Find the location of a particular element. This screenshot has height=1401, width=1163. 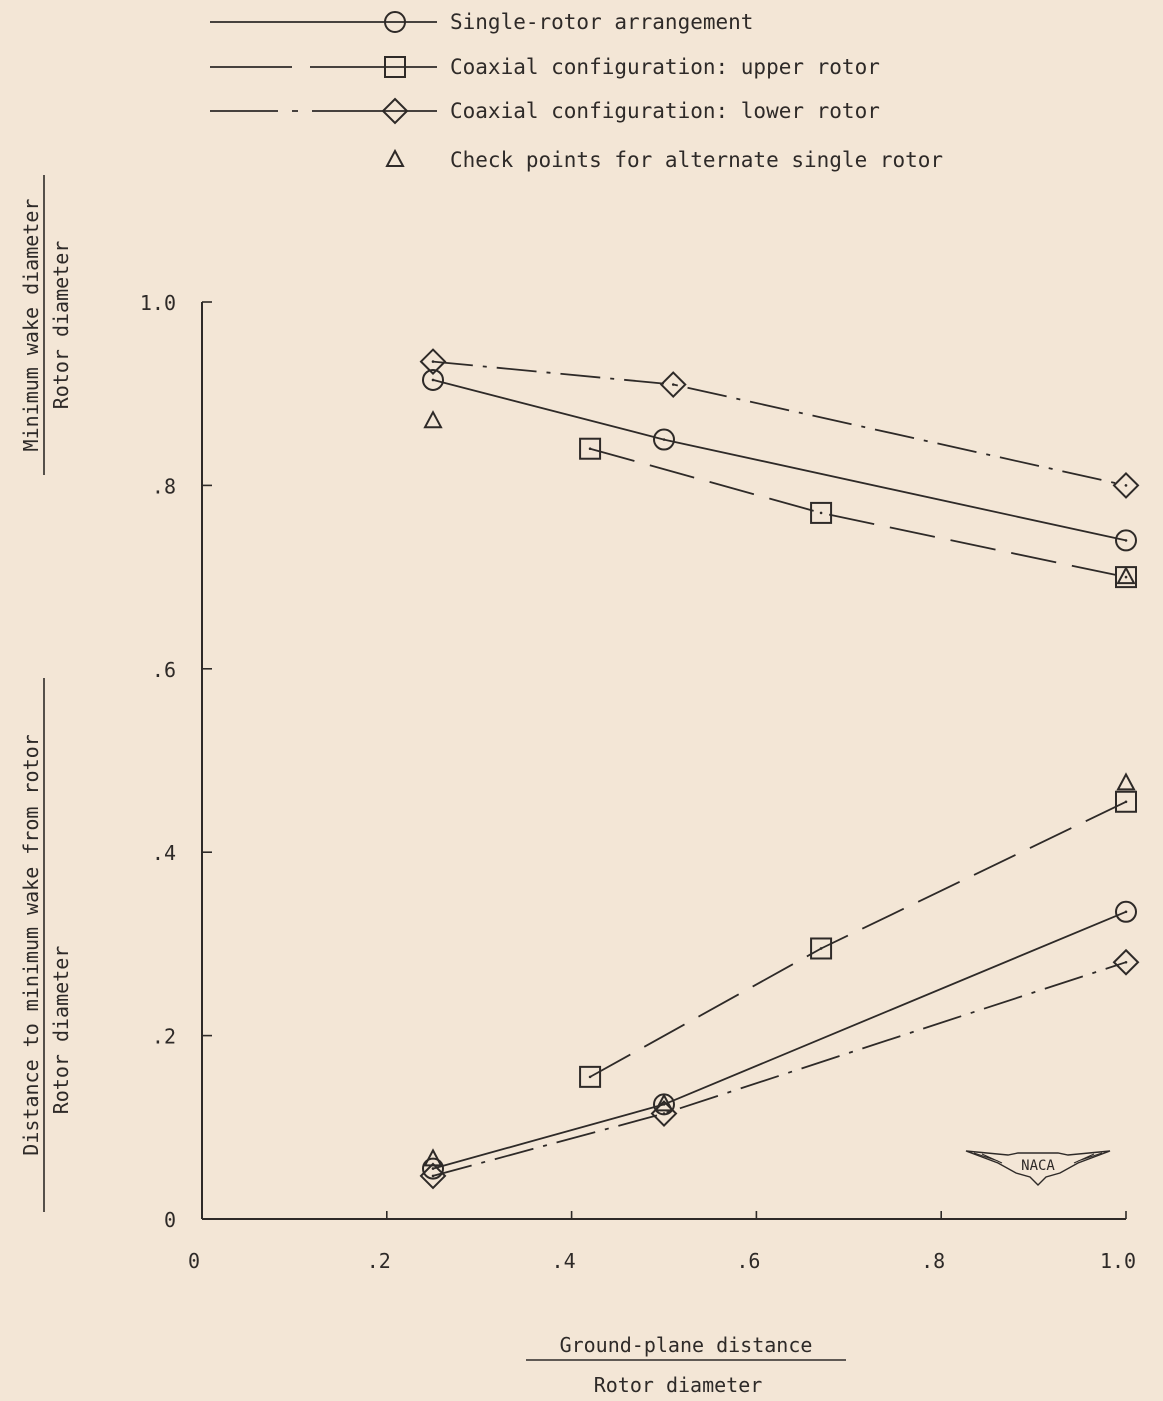

series-4-point-0-center-dot is located at coordinates (433, 1168).